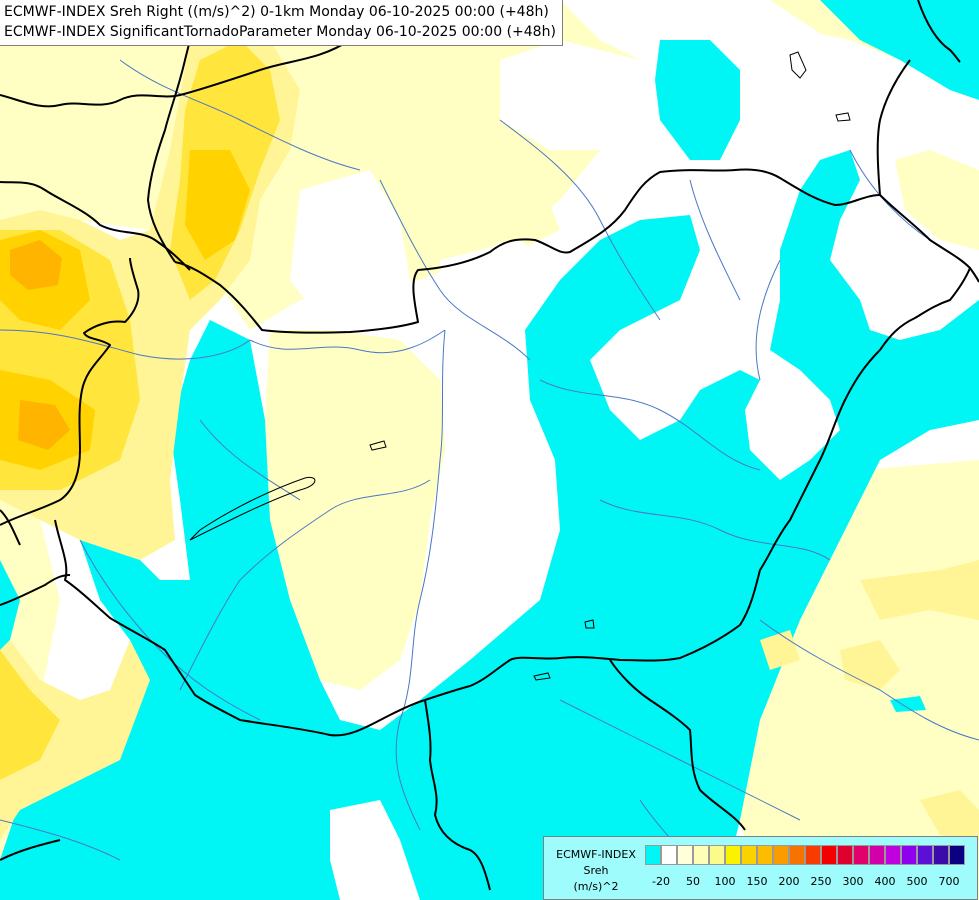 This screenshot has height=900, width=979. Describe the element at coordinates (869, 700) in the screenshot. I see `field-yellow-right` at that location.